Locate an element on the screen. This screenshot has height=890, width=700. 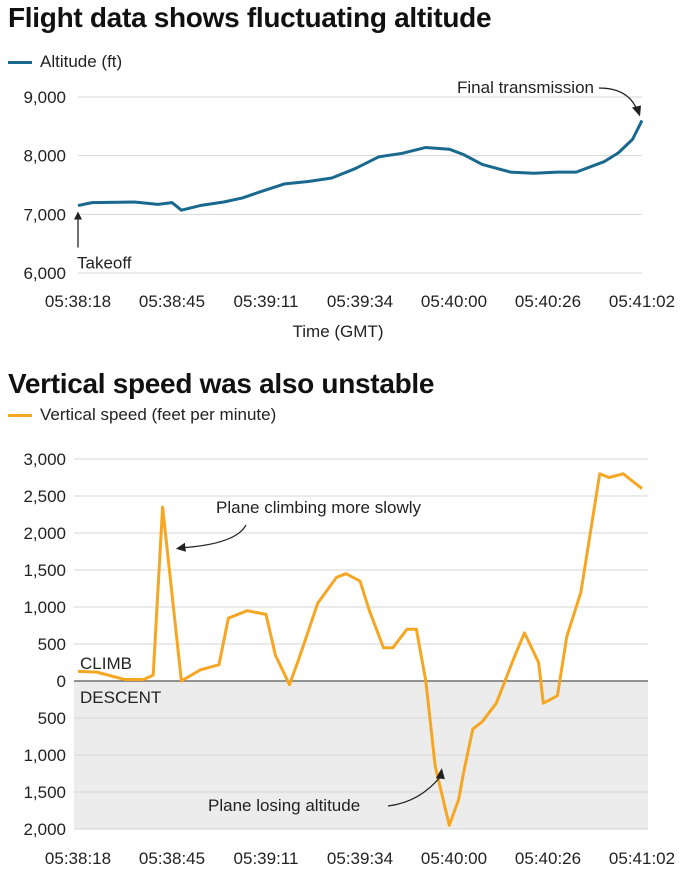
vspeed-x-tick-label: 05:41:02 is located at coordinates (642, 858).